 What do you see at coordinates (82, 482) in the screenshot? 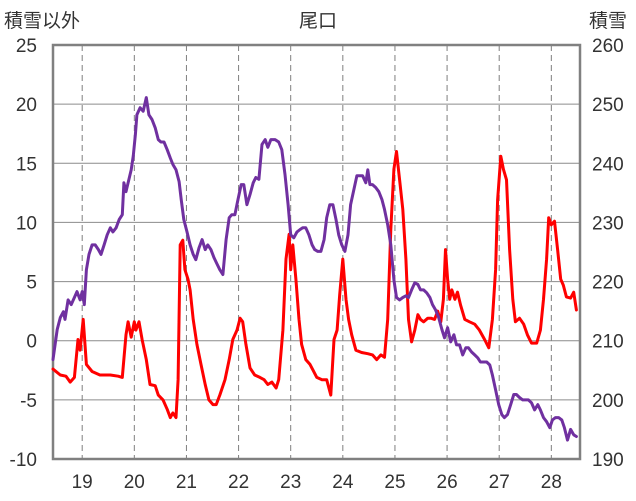
I see `x-tick-label: 19` at bounding box center [82, 482].